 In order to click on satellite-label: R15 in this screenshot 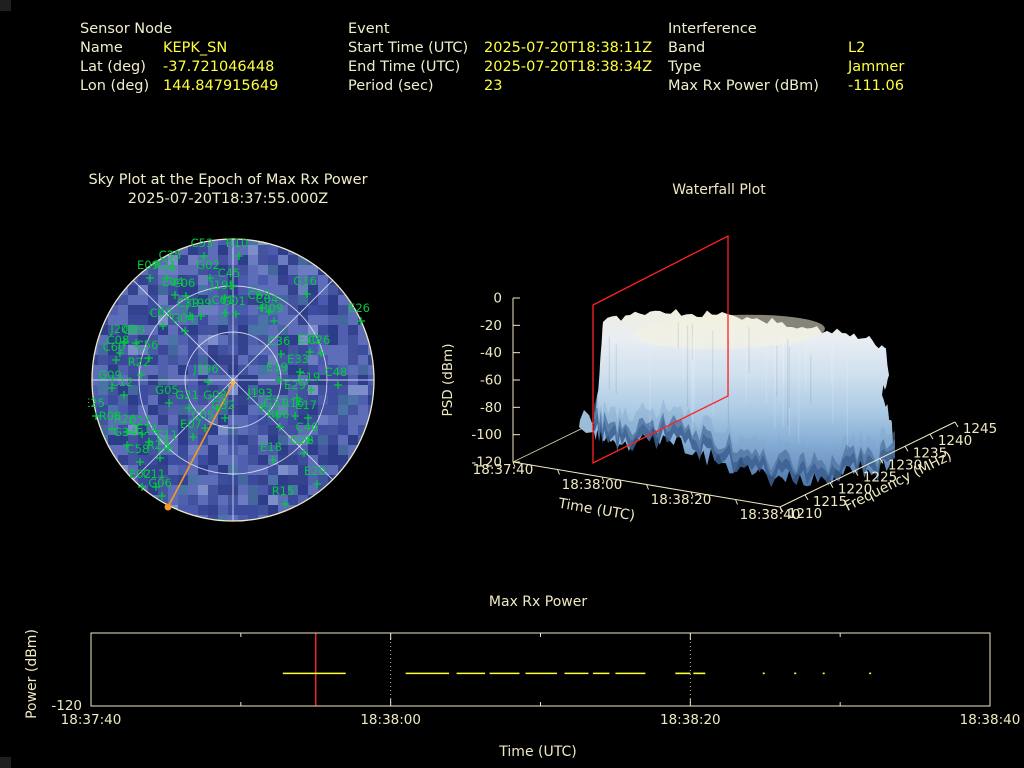, I will do `click(283, 491)`.